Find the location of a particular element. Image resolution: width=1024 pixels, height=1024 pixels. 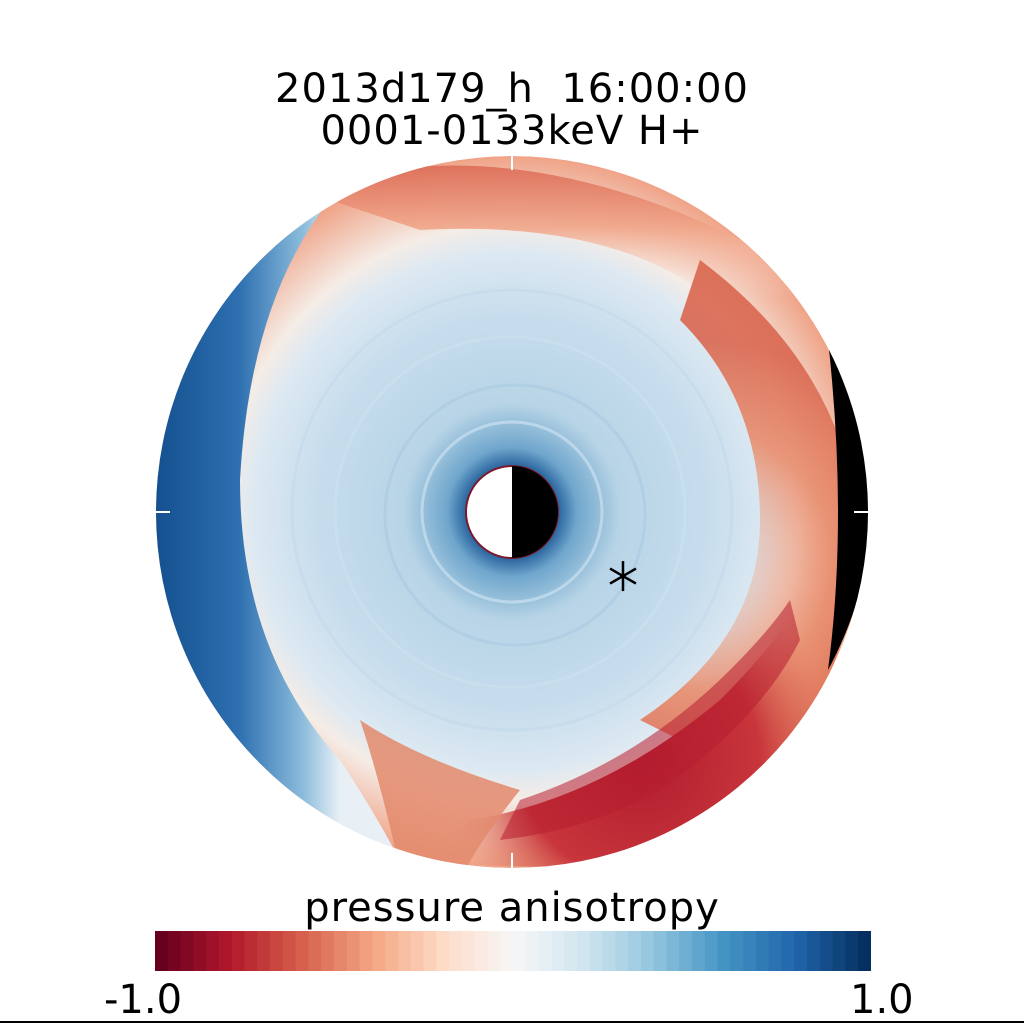

bottom-rule is located at coordinates (512, 1022).